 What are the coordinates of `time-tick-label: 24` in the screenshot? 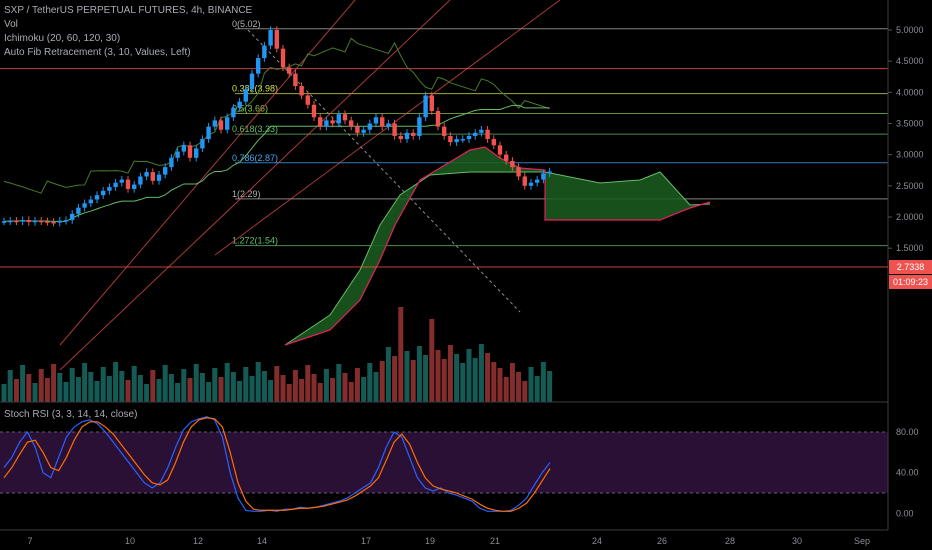 It's located at (597, 541).